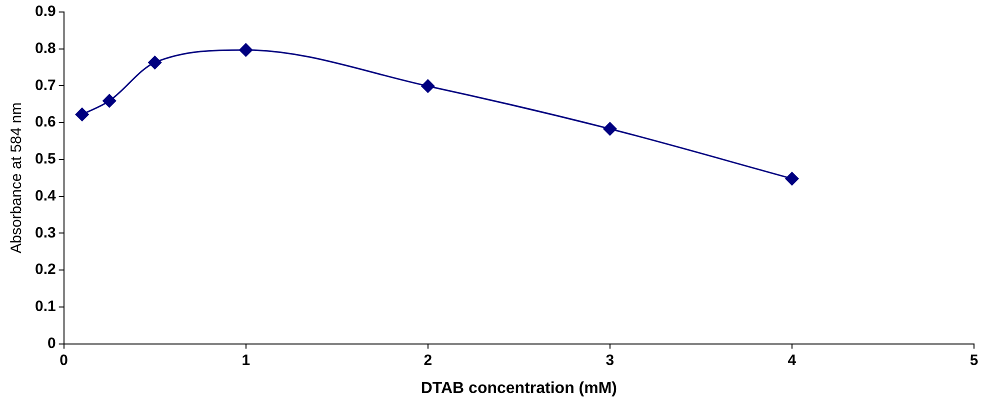  I want to click on y-tick-label: 0.1, so click(45, 307).